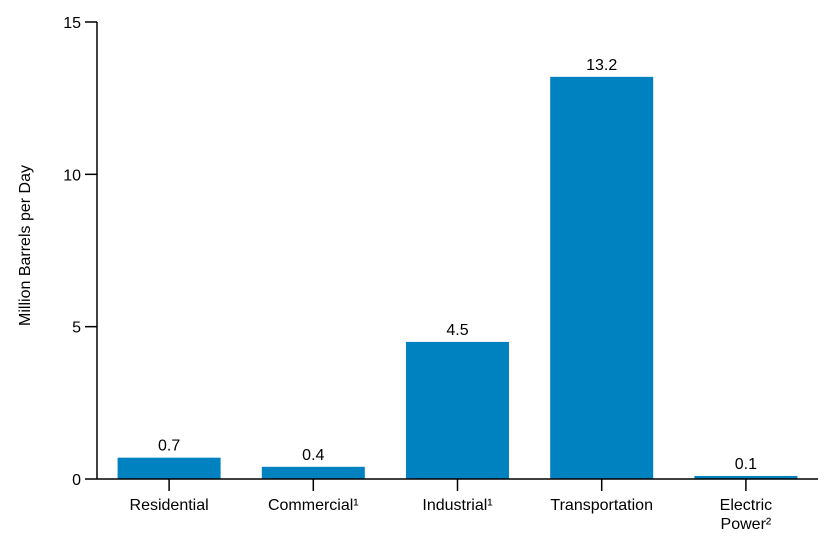  I want to click on y-axis: 0 5 10 15, so click(80, 252).